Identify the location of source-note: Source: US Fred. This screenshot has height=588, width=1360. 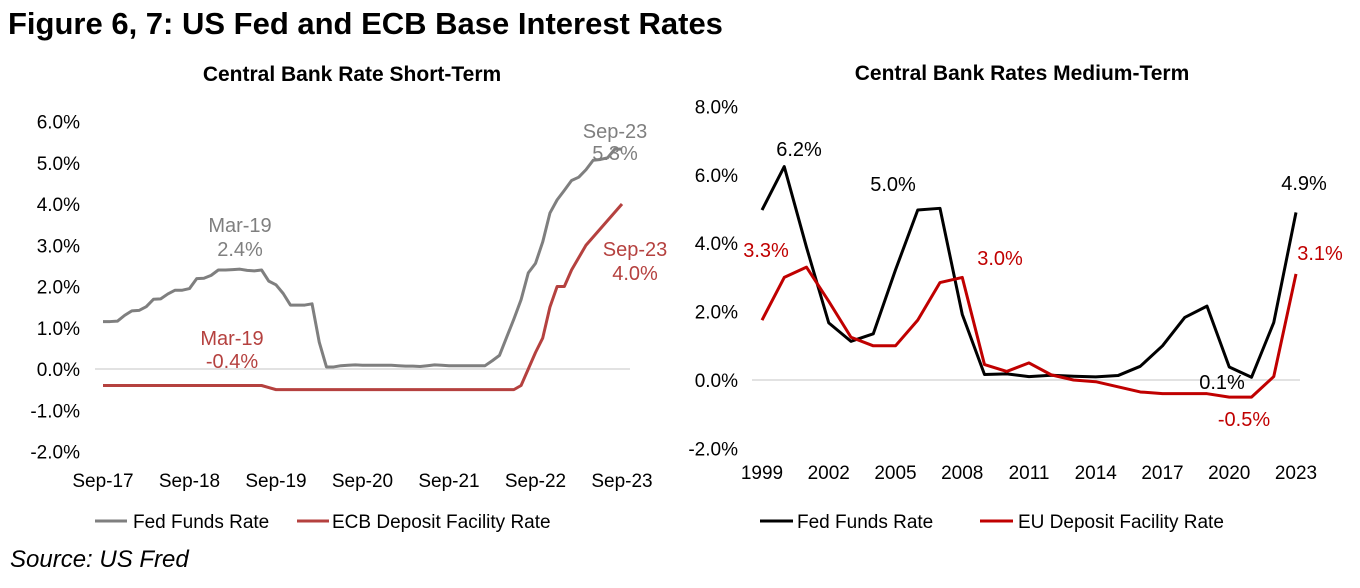
(99, 559).